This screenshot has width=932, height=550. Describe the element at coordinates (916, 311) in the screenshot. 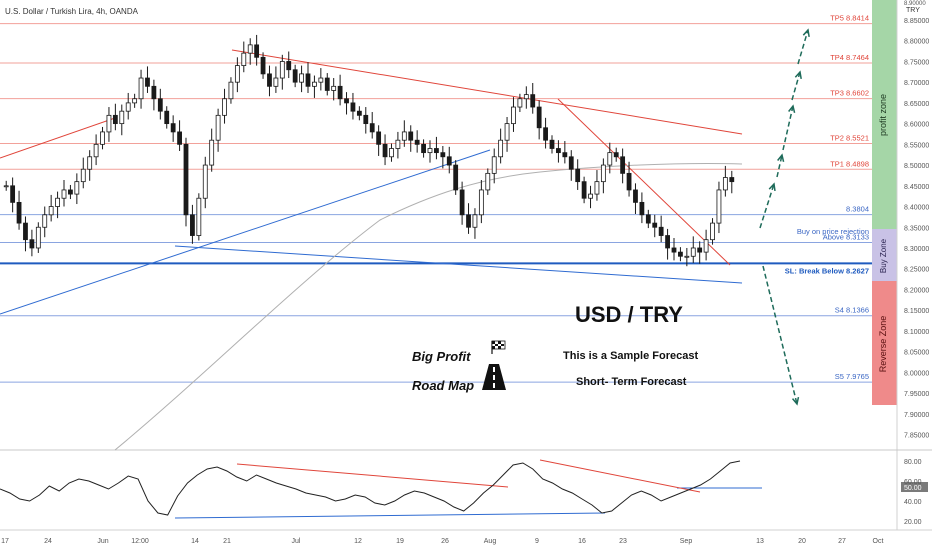

I see `price-tick-label: 8.15000` at that location.